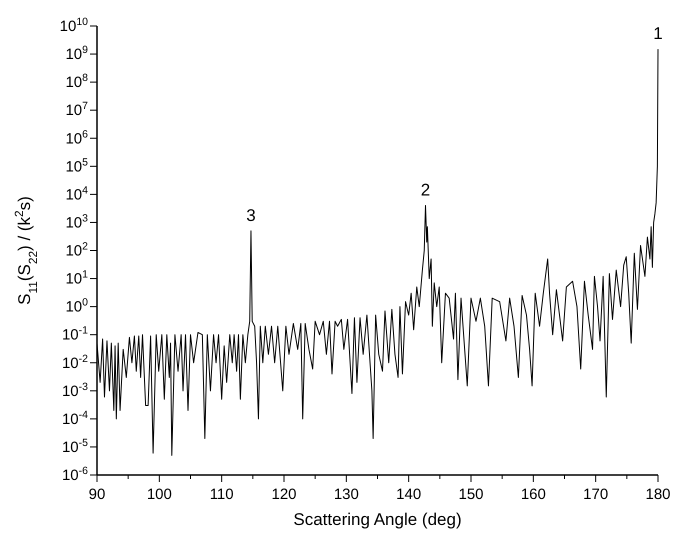 The width and height of the screenshot is (677, 546). I want to click on x-tick-label: 120, so click(284, 494).